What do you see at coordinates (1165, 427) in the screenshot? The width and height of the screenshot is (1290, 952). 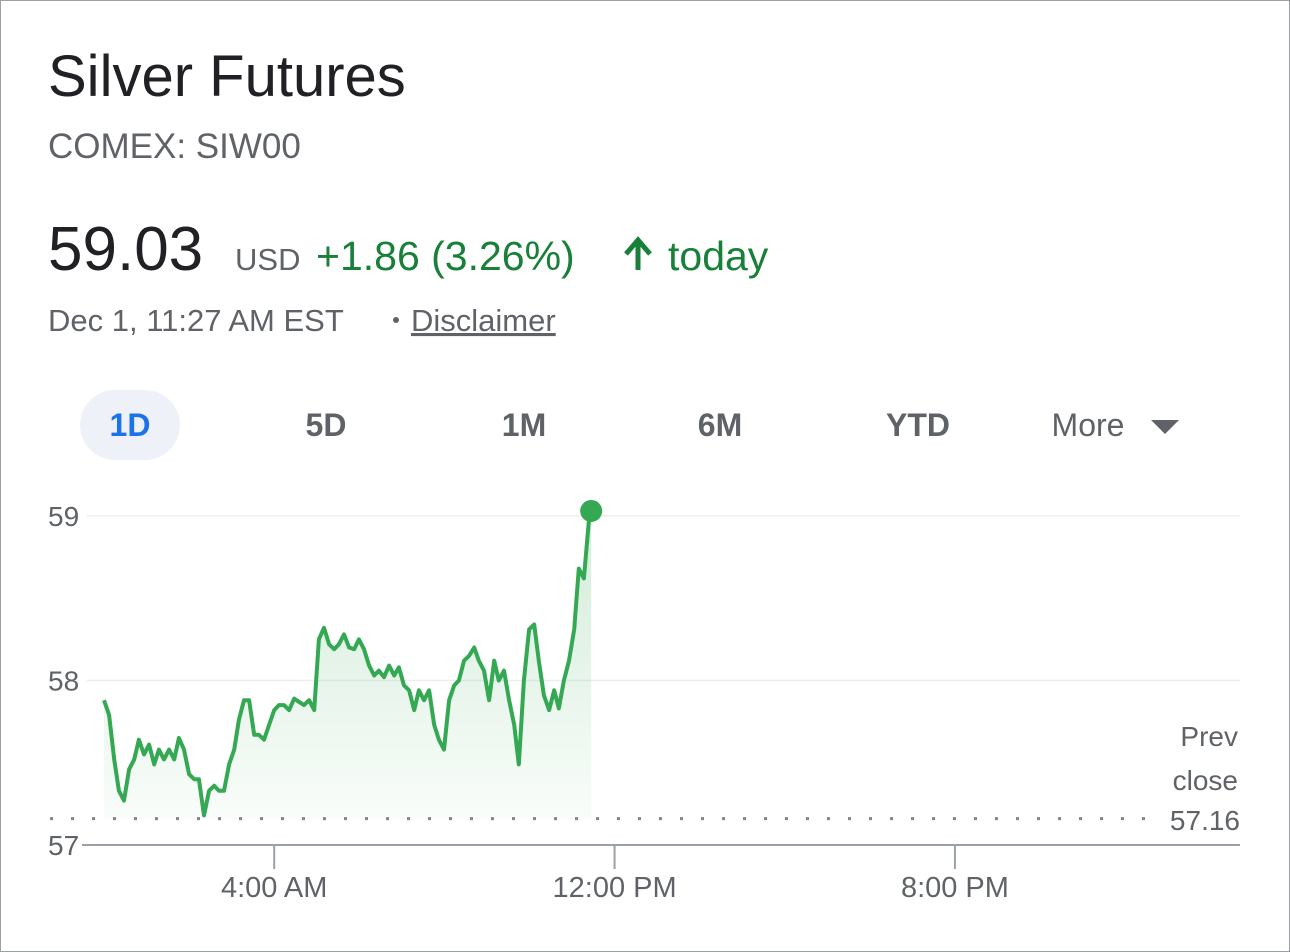 I see `more-caret` at bounding box center [1165, 427].